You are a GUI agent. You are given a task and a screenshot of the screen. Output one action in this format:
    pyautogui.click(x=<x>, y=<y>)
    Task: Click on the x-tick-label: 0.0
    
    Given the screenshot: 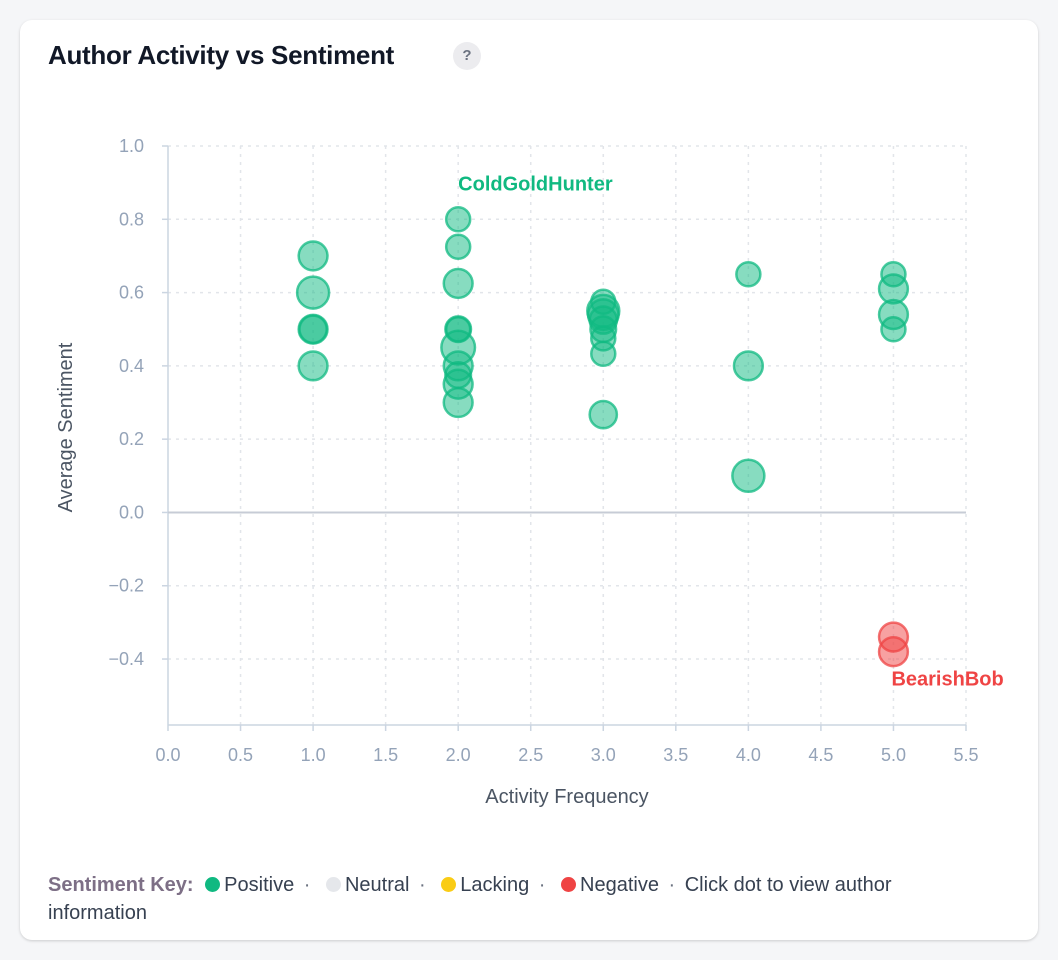 What is the action you would take?
    pyautogui.click(x=167, y=755)
    